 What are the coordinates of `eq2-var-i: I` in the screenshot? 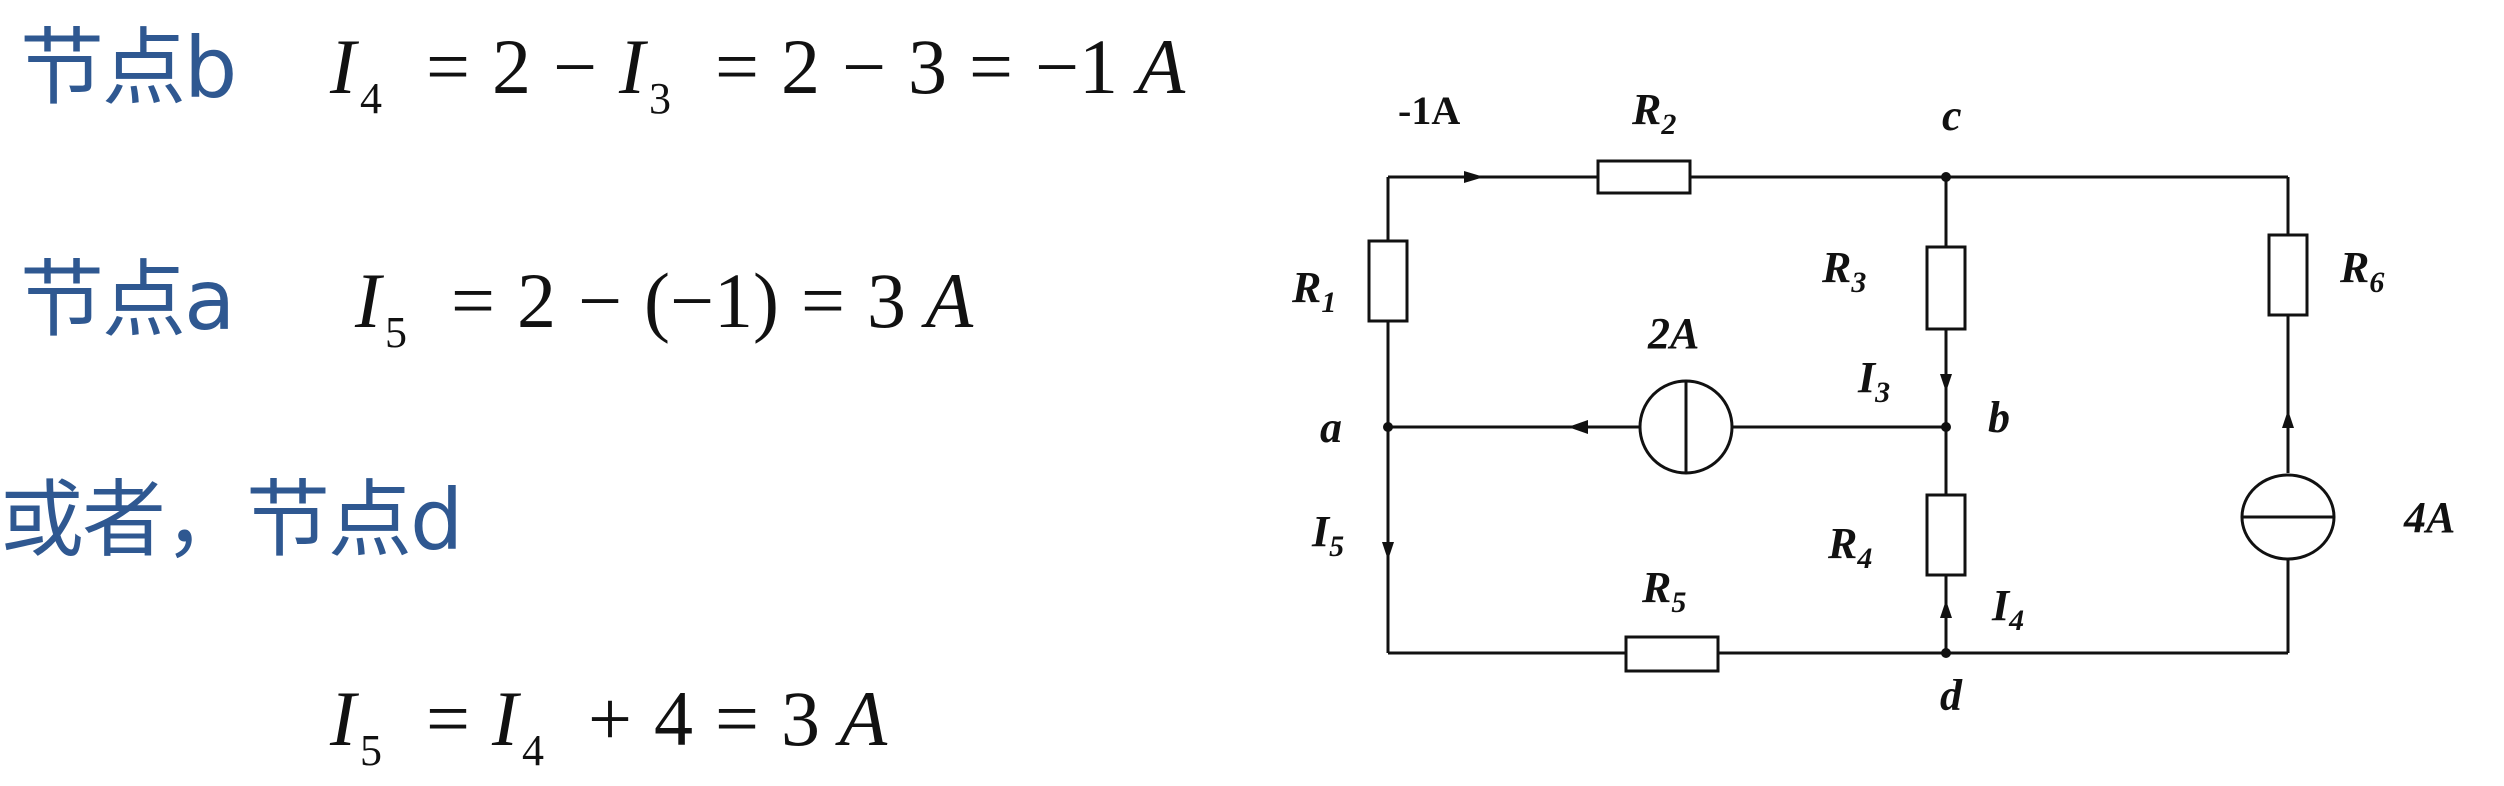 It's located at (368, 300).